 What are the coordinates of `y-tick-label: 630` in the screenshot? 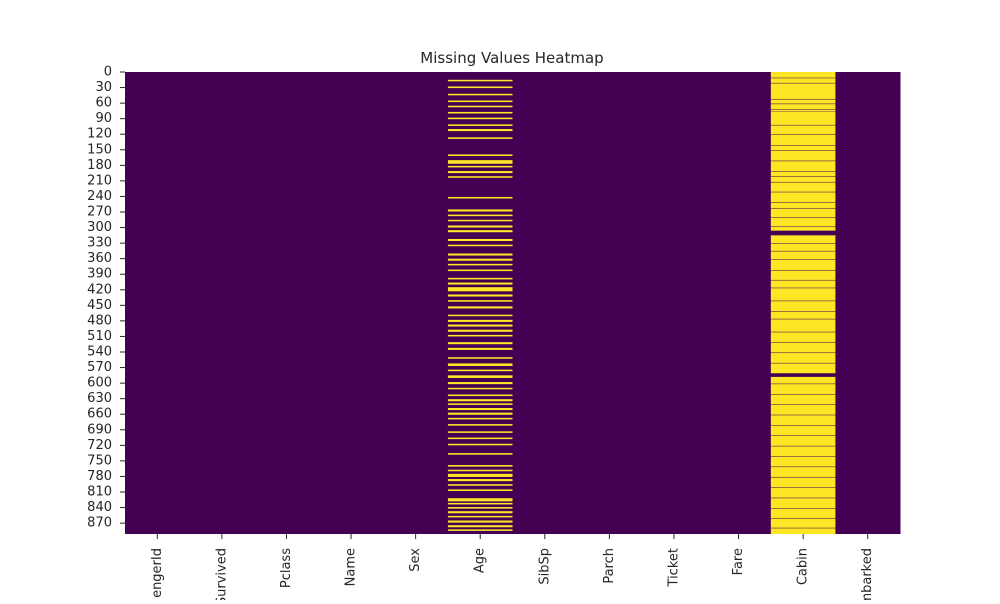 It's located at (99, 398).